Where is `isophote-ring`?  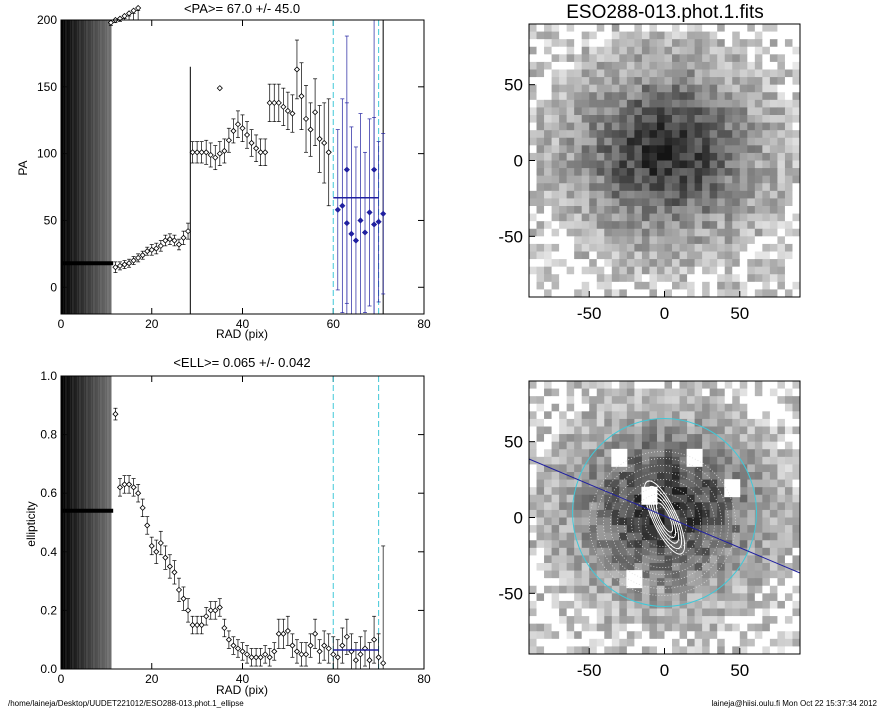
isophote-ring is located at coordinates (662, 523).